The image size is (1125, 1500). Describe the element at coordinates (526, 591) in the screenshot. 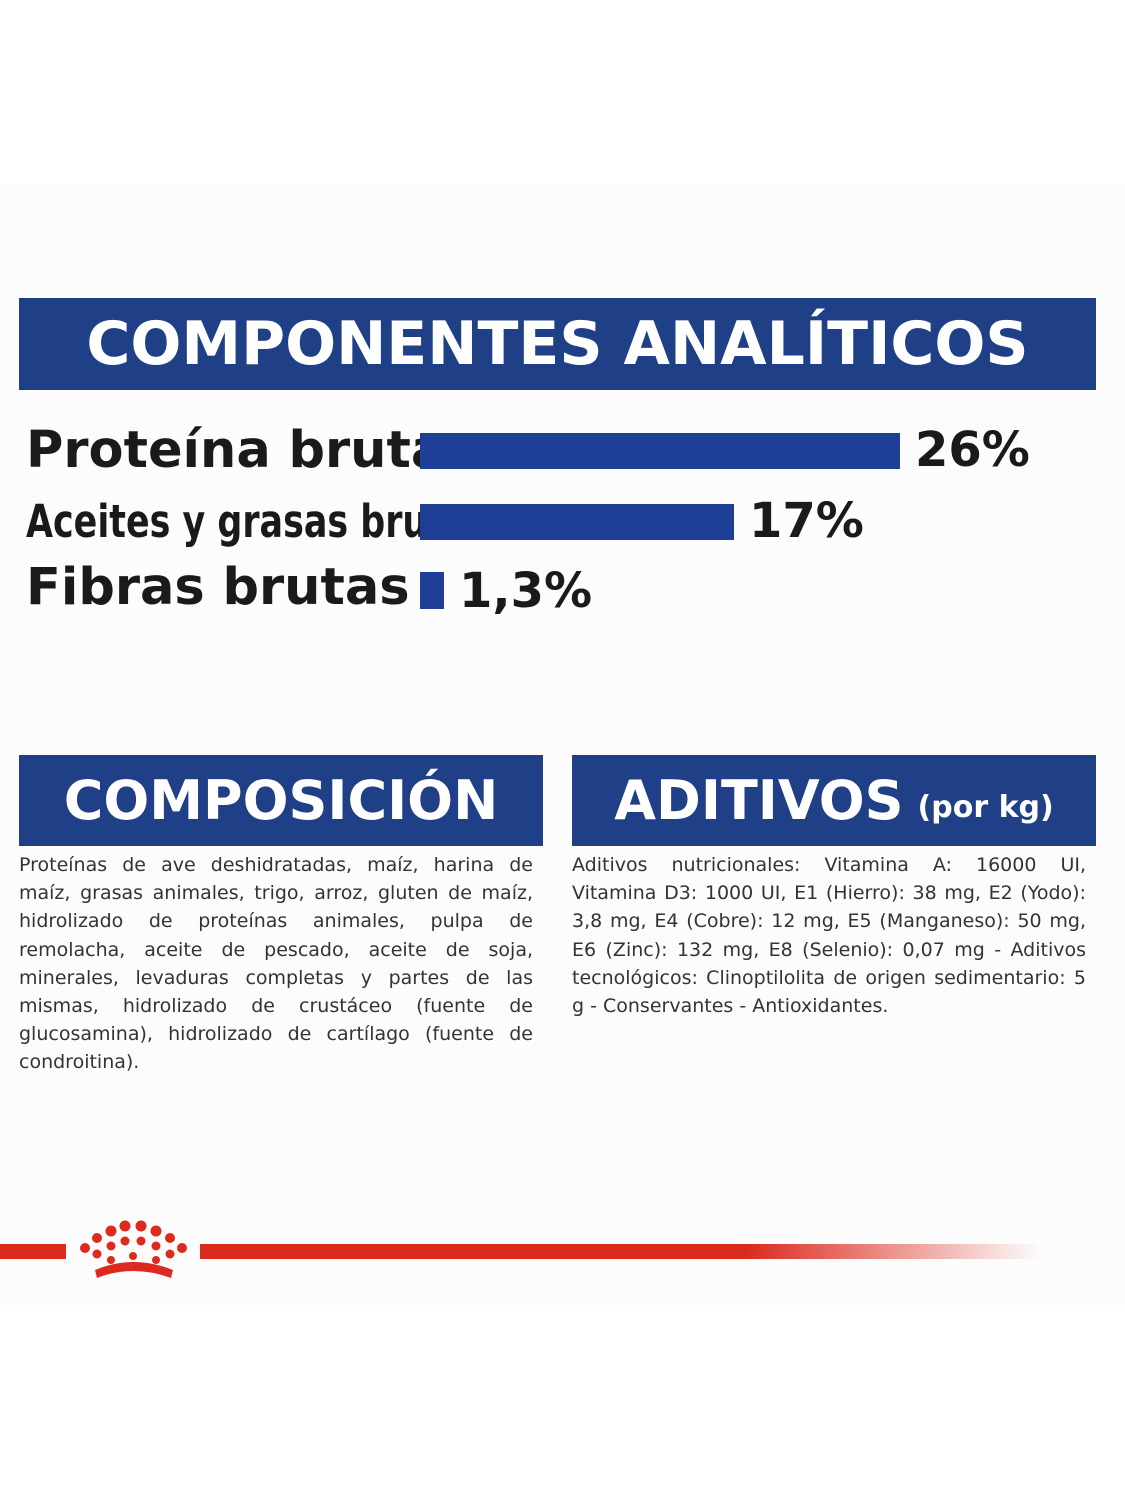

I see `fiber-value: 1,3%` at that location.